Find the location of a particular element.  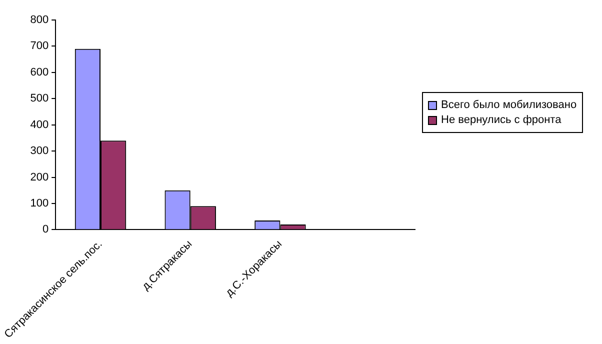

y-tick-label: 300 is located at coordinates (39, 151).